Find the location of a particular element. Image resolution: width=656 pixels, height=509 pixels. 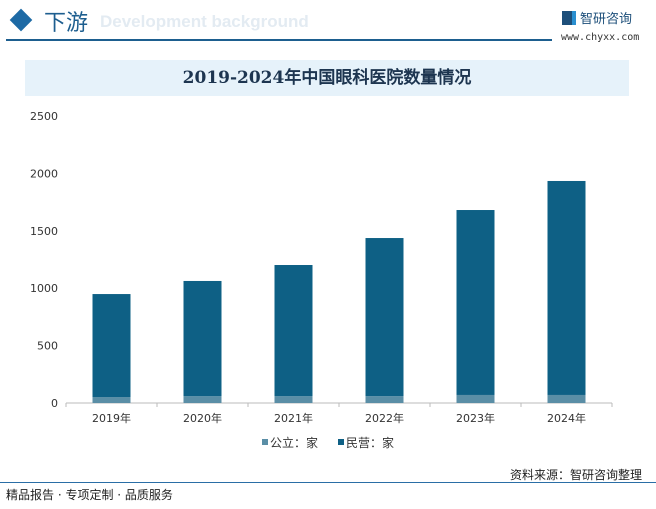

logo-icon is located at coordinates (569, 17).